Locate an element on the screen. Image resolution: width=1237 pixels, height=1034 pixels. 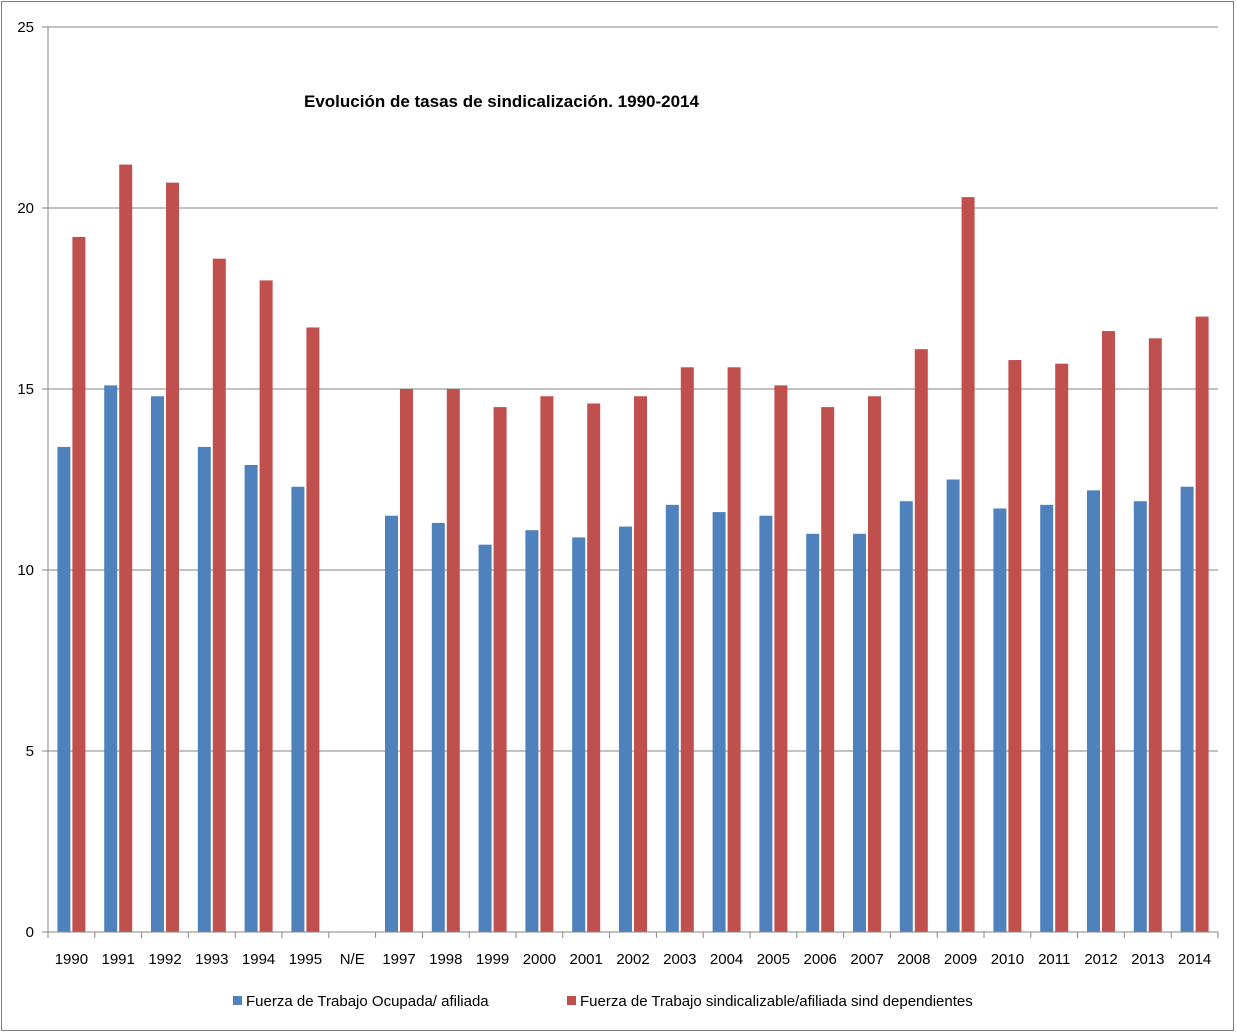
bar-series-2-2003 is located at coordinates (687, 649).